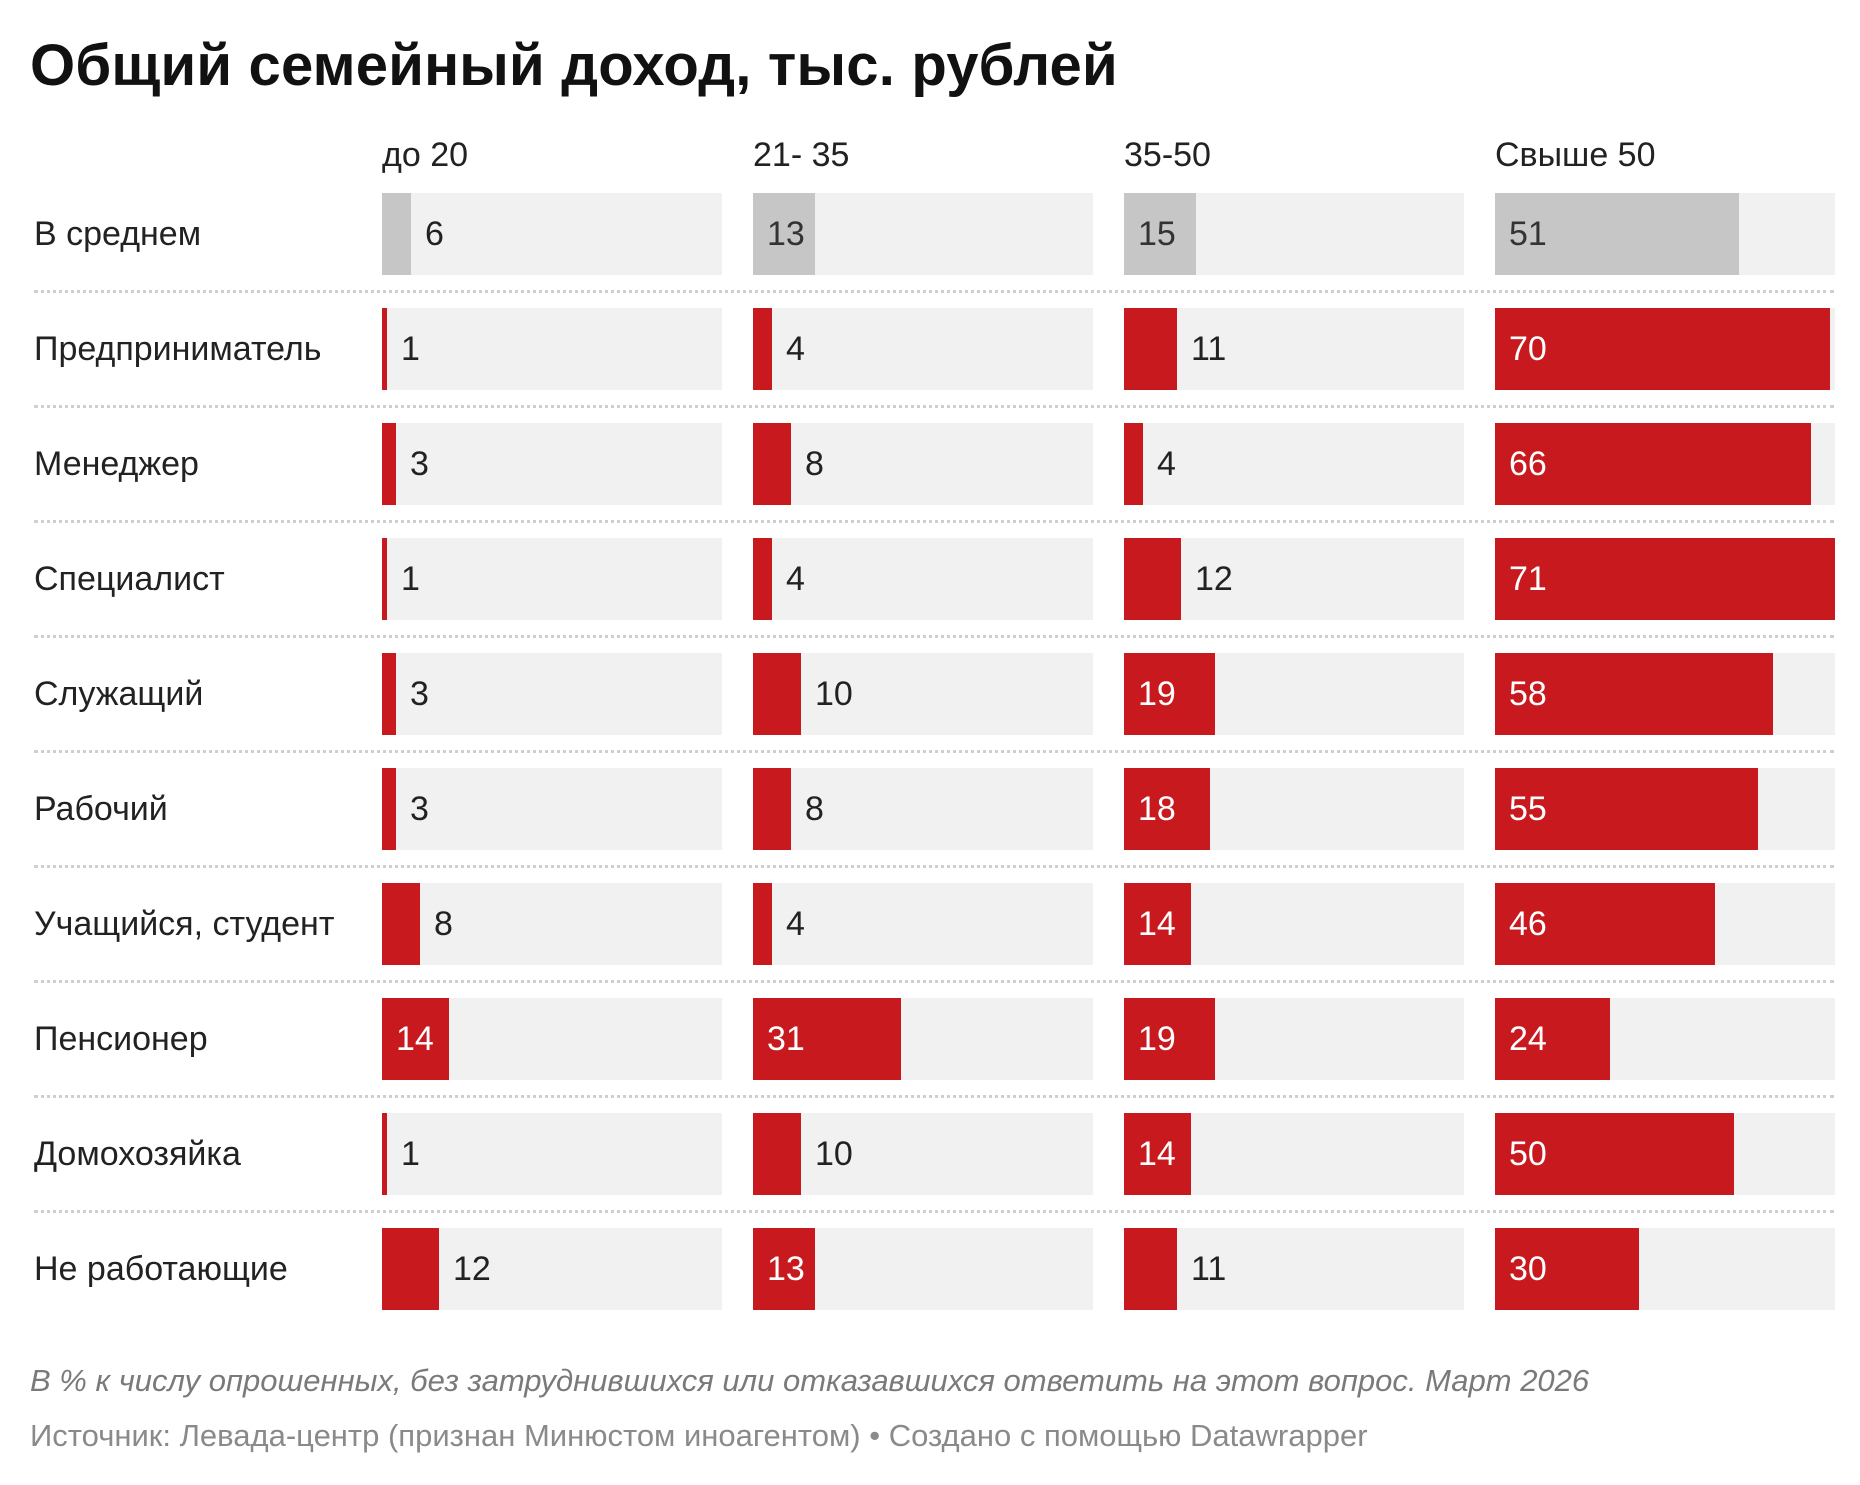 This screenshot has height=1485, width=1860. Describe the element at coordinates (425, 155) in the screenshot. I see `column-header: до 20` at that location.